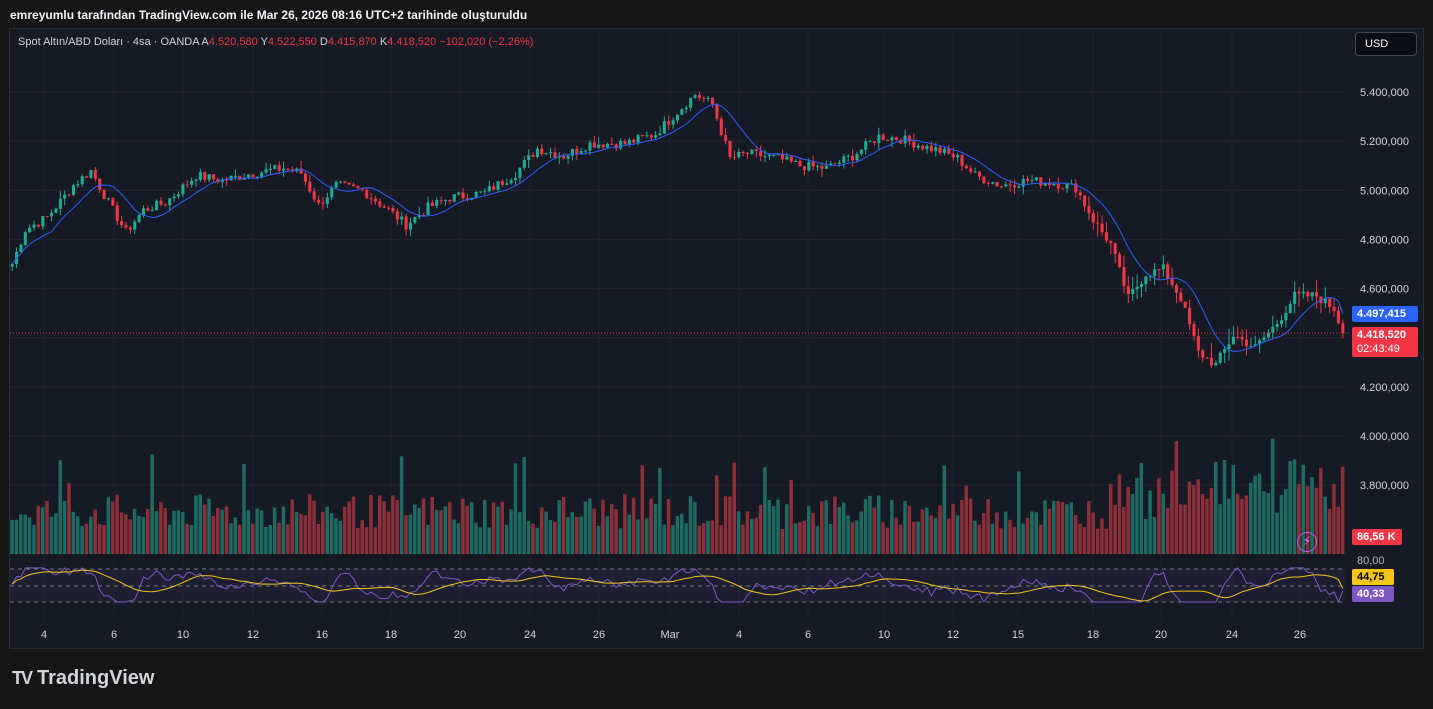  I want to click on price-axis-tick: 4.800,000, so click(1384, 240).